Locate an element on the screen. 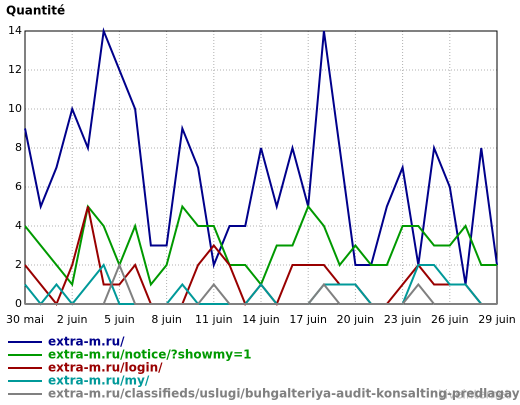  x-tick-label: 29 juin is located at coordinates (497, 319).